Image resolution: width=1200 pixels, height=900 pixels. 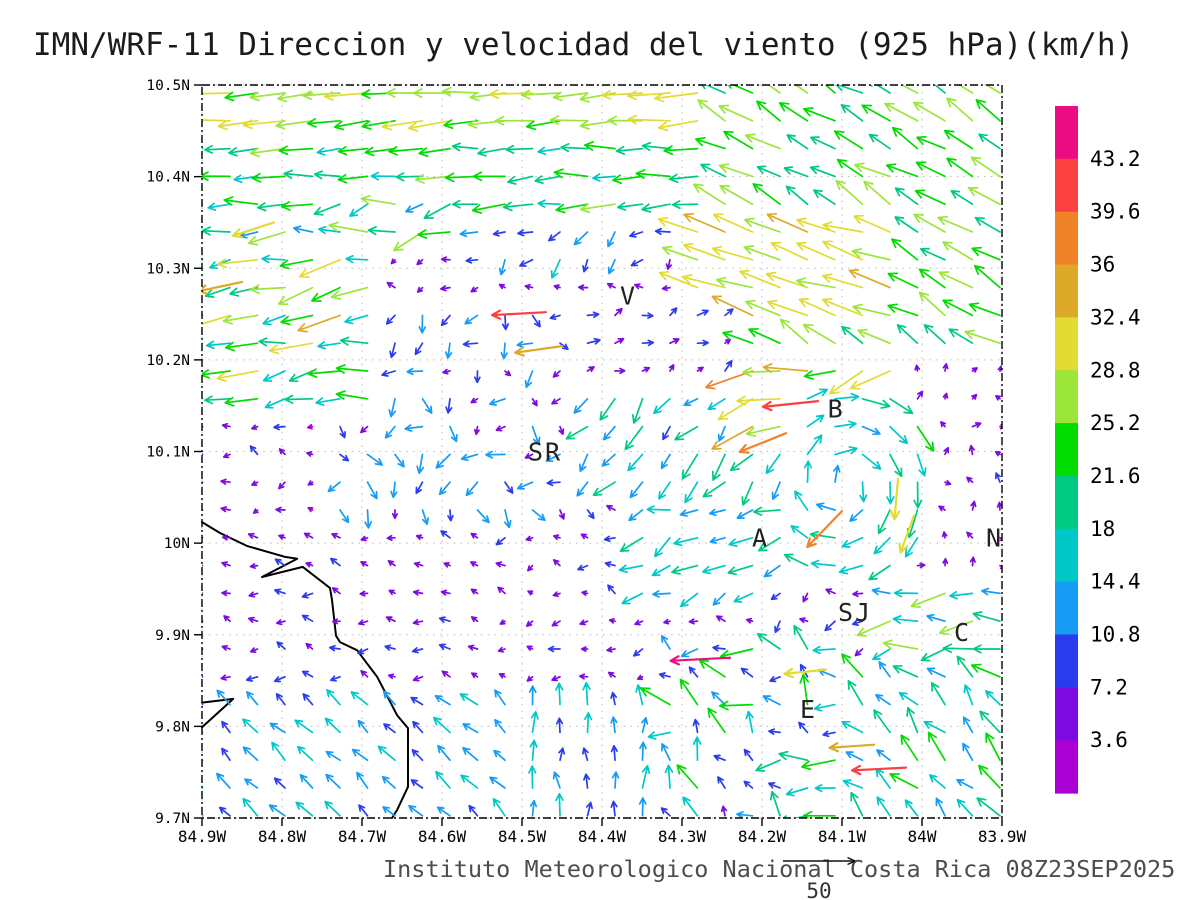 I want to click on lat-tick-label: 10N, so click(x=177, y=544).